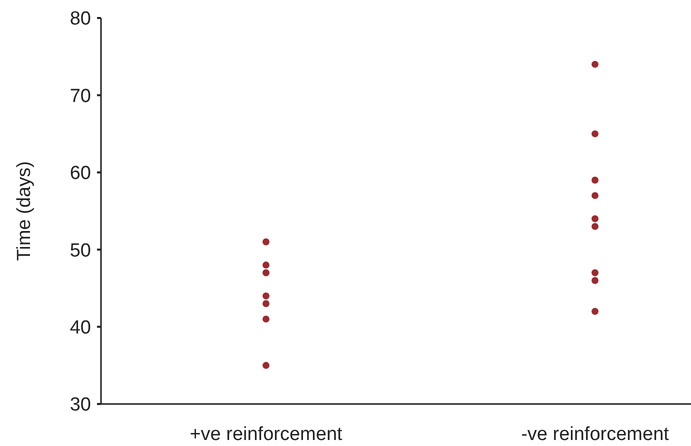 Image resolution: width=691 pixels, height=446 pixels. I want to click on y-tick-label: 30, so click(80, 405).